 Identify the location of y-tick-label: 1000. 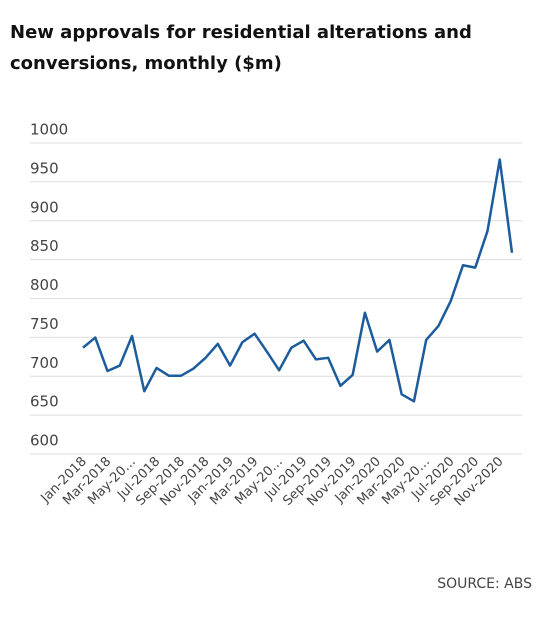
(49, 130).